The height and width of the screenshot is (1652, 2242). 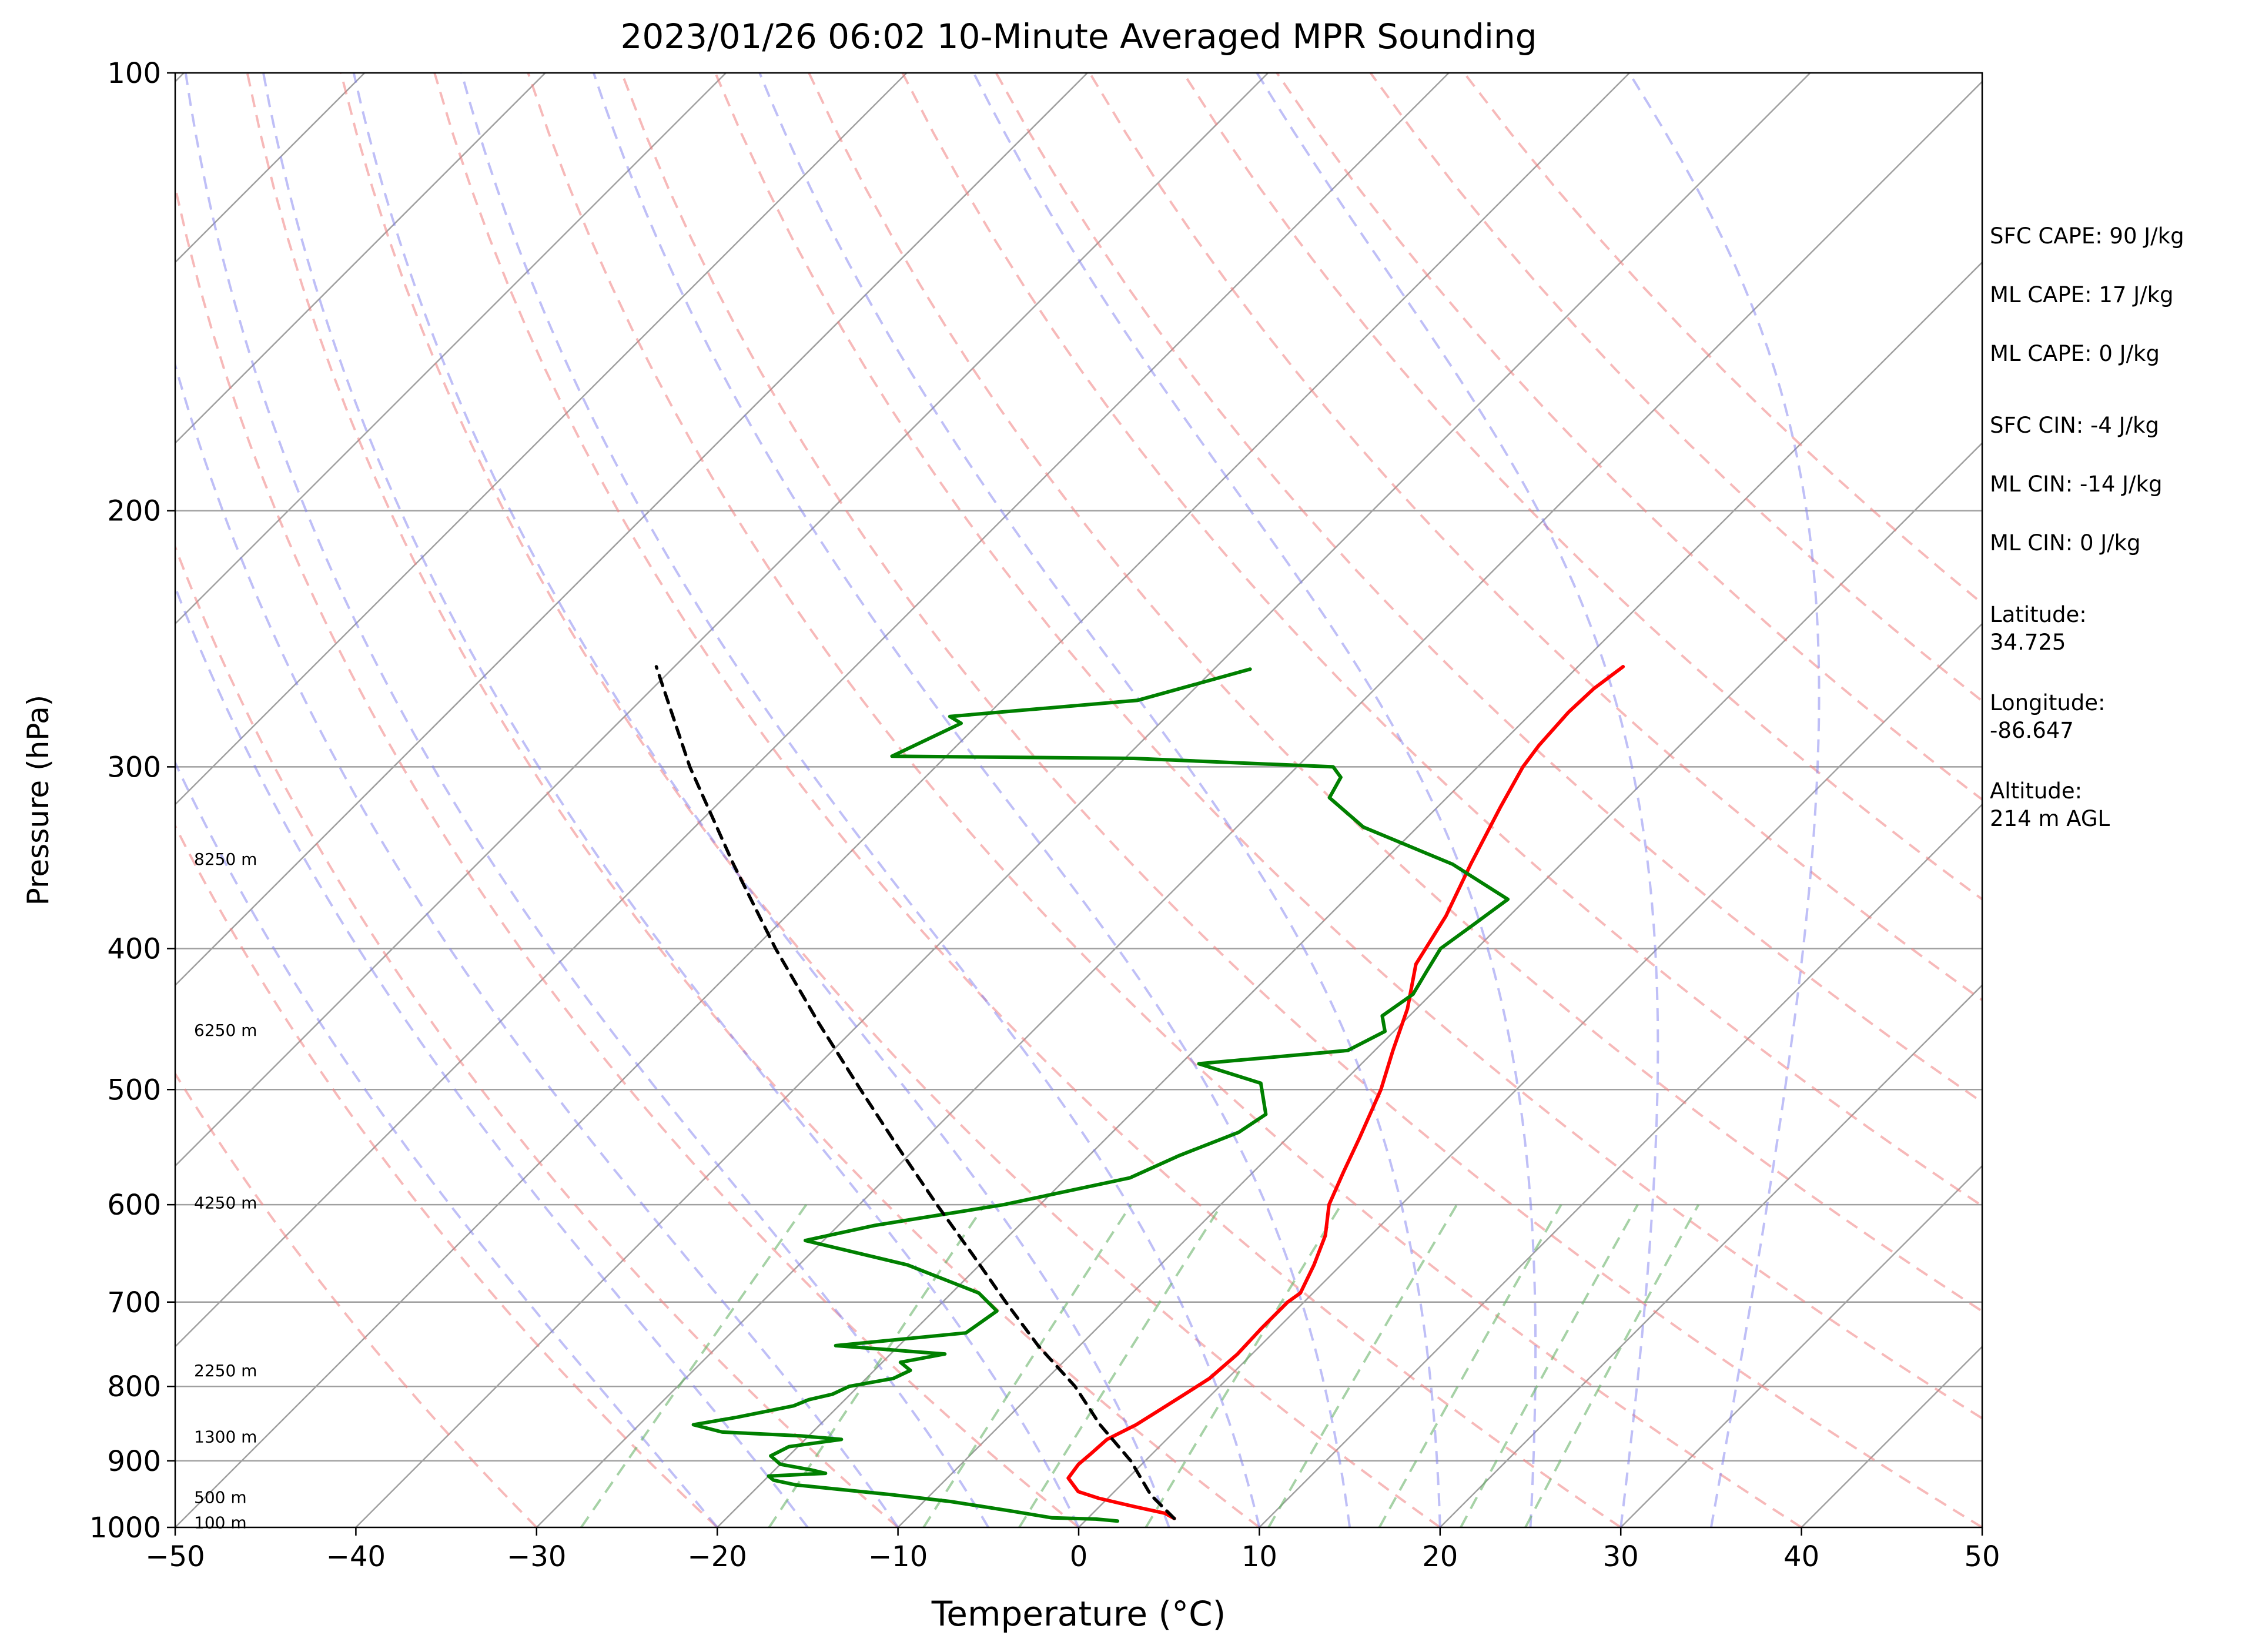 I want to click on annotation-text: SFC CIN: -4 J/kg, so click(x=2074, y=425).